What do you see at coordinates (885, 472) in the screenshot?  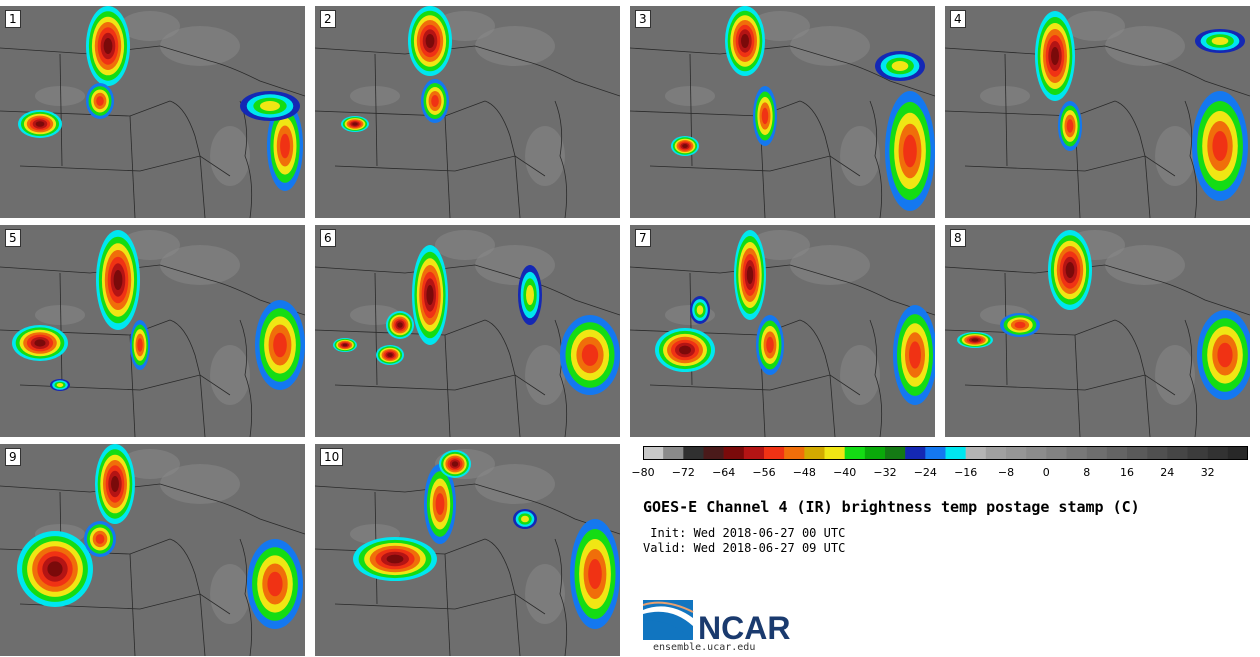 I see `colorbar-tick-label: −32` at bounding box center [885, 472].